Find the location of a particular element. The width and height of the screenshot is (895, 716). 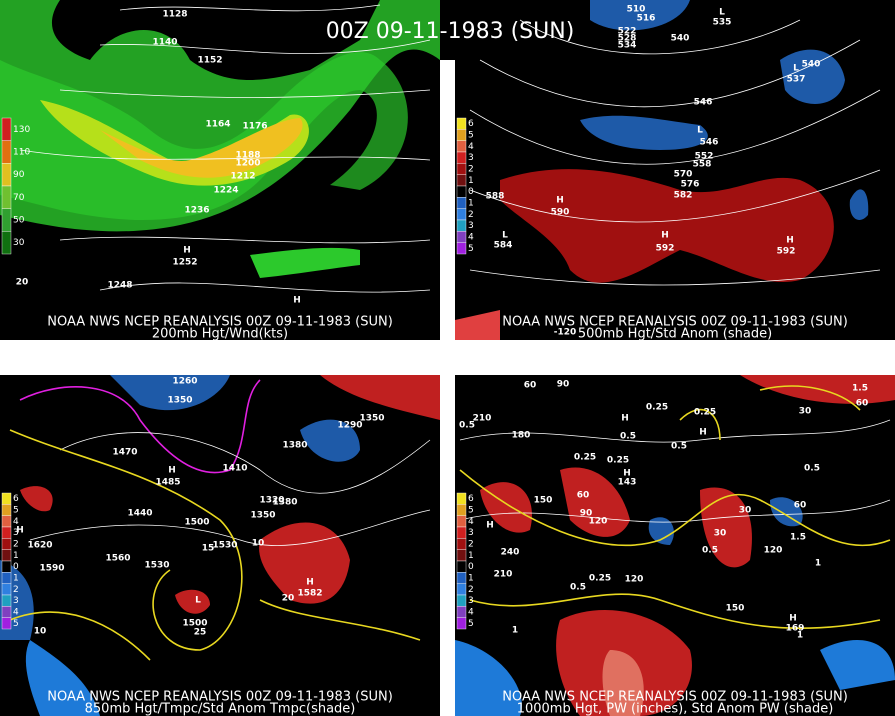

contour-label: 120 is located at coordinates (773, 551).